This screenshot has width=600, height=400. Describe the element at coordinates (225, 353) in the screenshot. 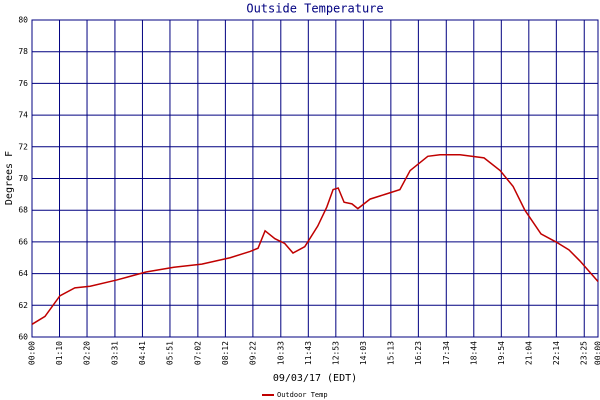

I see `x-tick-label: 08:12` at that location.